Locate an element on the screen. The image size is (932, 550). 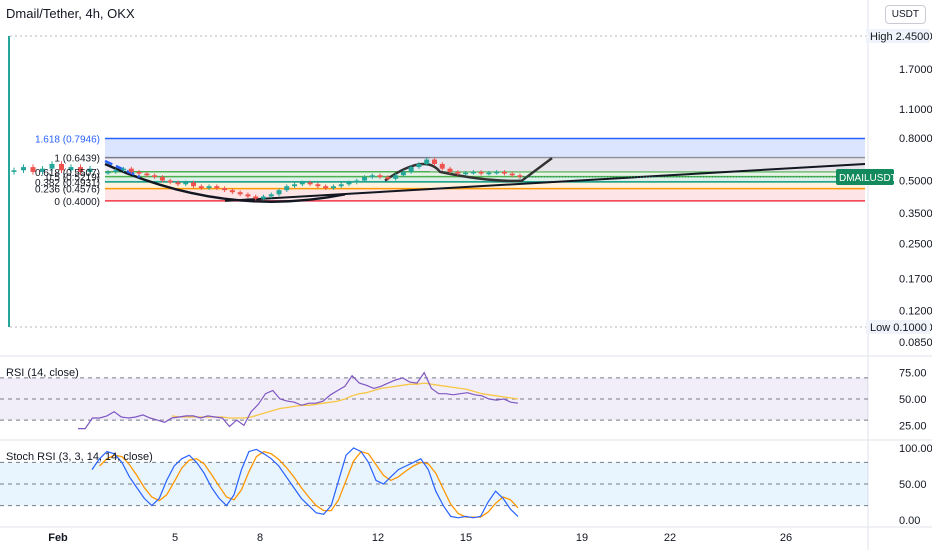
rsi-pane: 75.00 50.00 25.00 is located at coordinates (463, 400).